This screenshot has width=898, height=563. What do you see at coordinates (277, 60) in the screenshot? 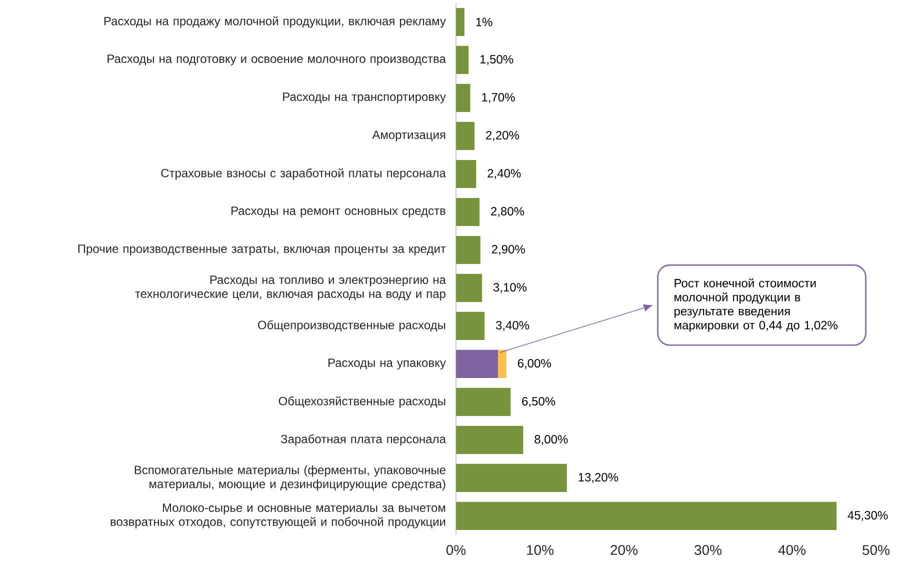
I see `y-tick-label: Расходы на подготовку и освоение молочного производства` at bounding box center [277, 60].